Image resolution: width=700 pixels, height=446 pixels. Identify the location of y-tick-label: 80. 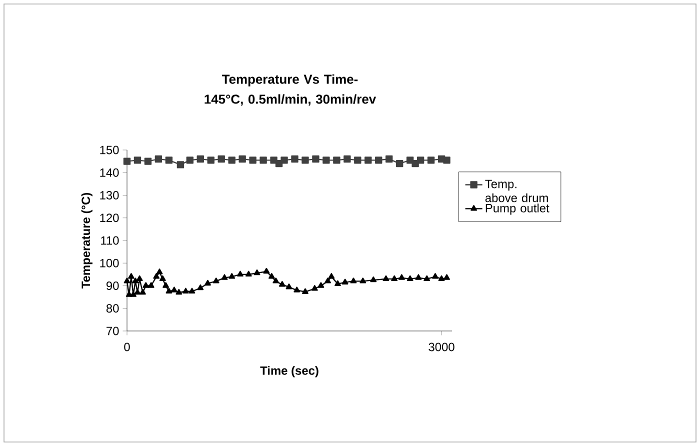
(112, 308).